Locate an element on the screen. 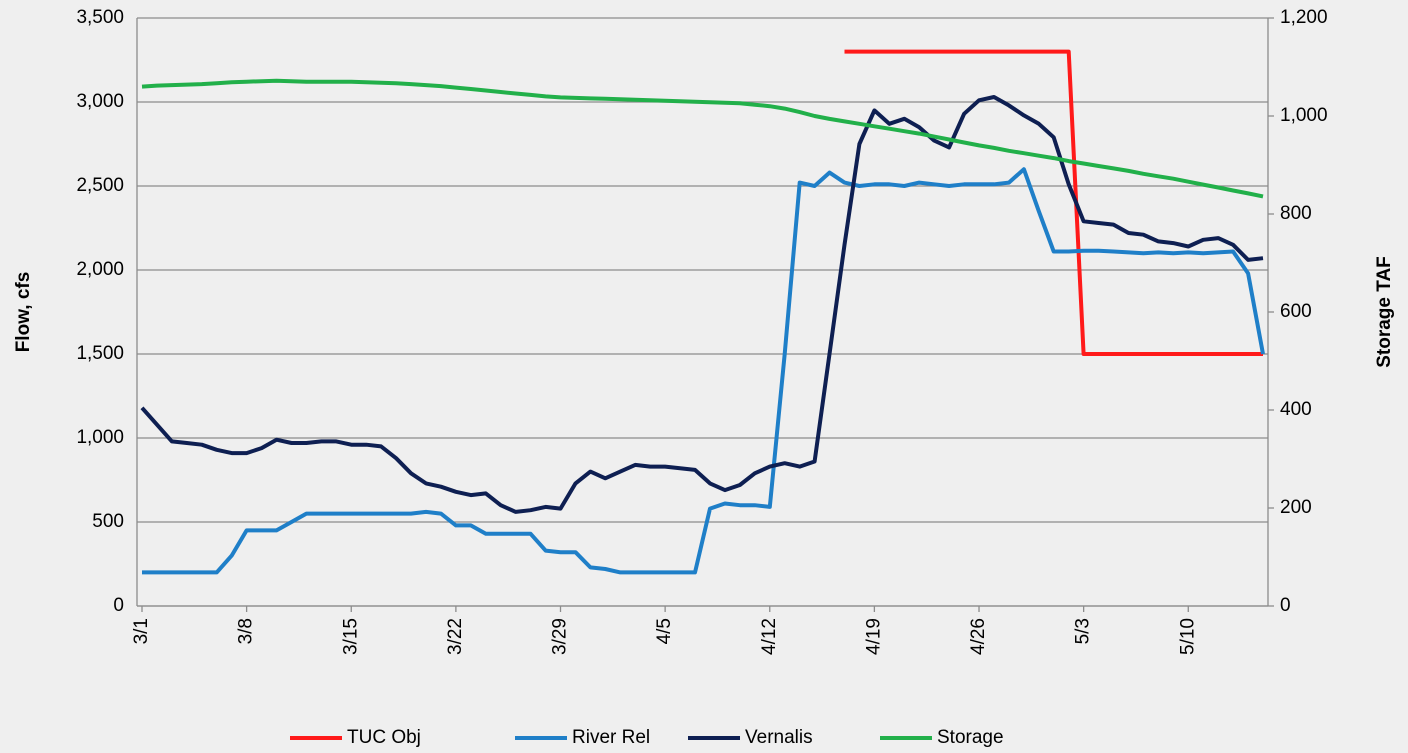 Image resolution: width=1408 pixels, height=753 pixels. y-tick-label: 2,000 is located at coordinates (100, 269).